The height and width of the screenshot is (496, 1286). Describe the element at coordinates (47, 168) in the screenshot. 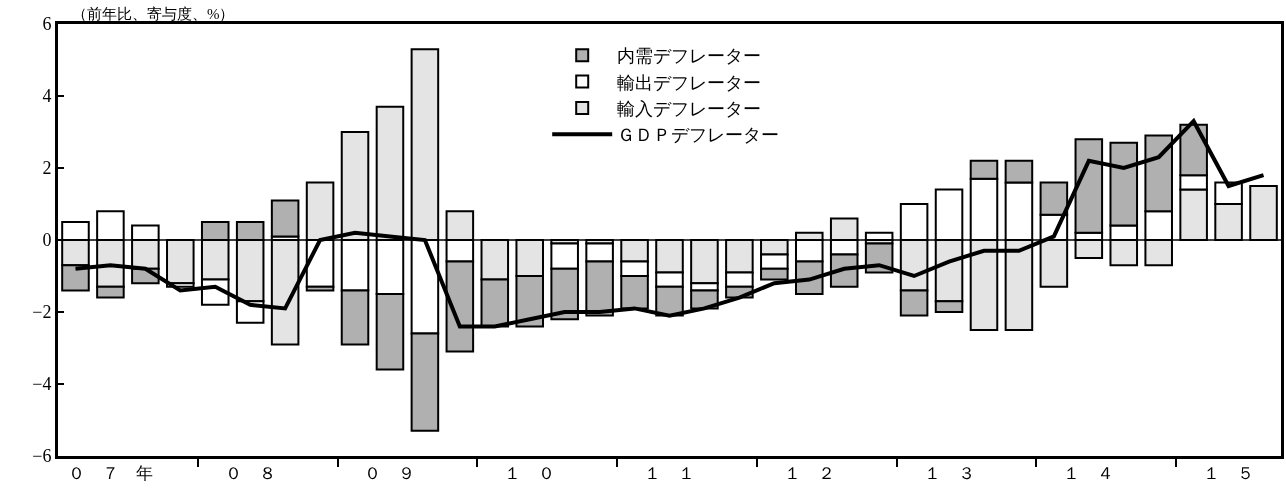

I see `y-tick-label: 2` at that location.